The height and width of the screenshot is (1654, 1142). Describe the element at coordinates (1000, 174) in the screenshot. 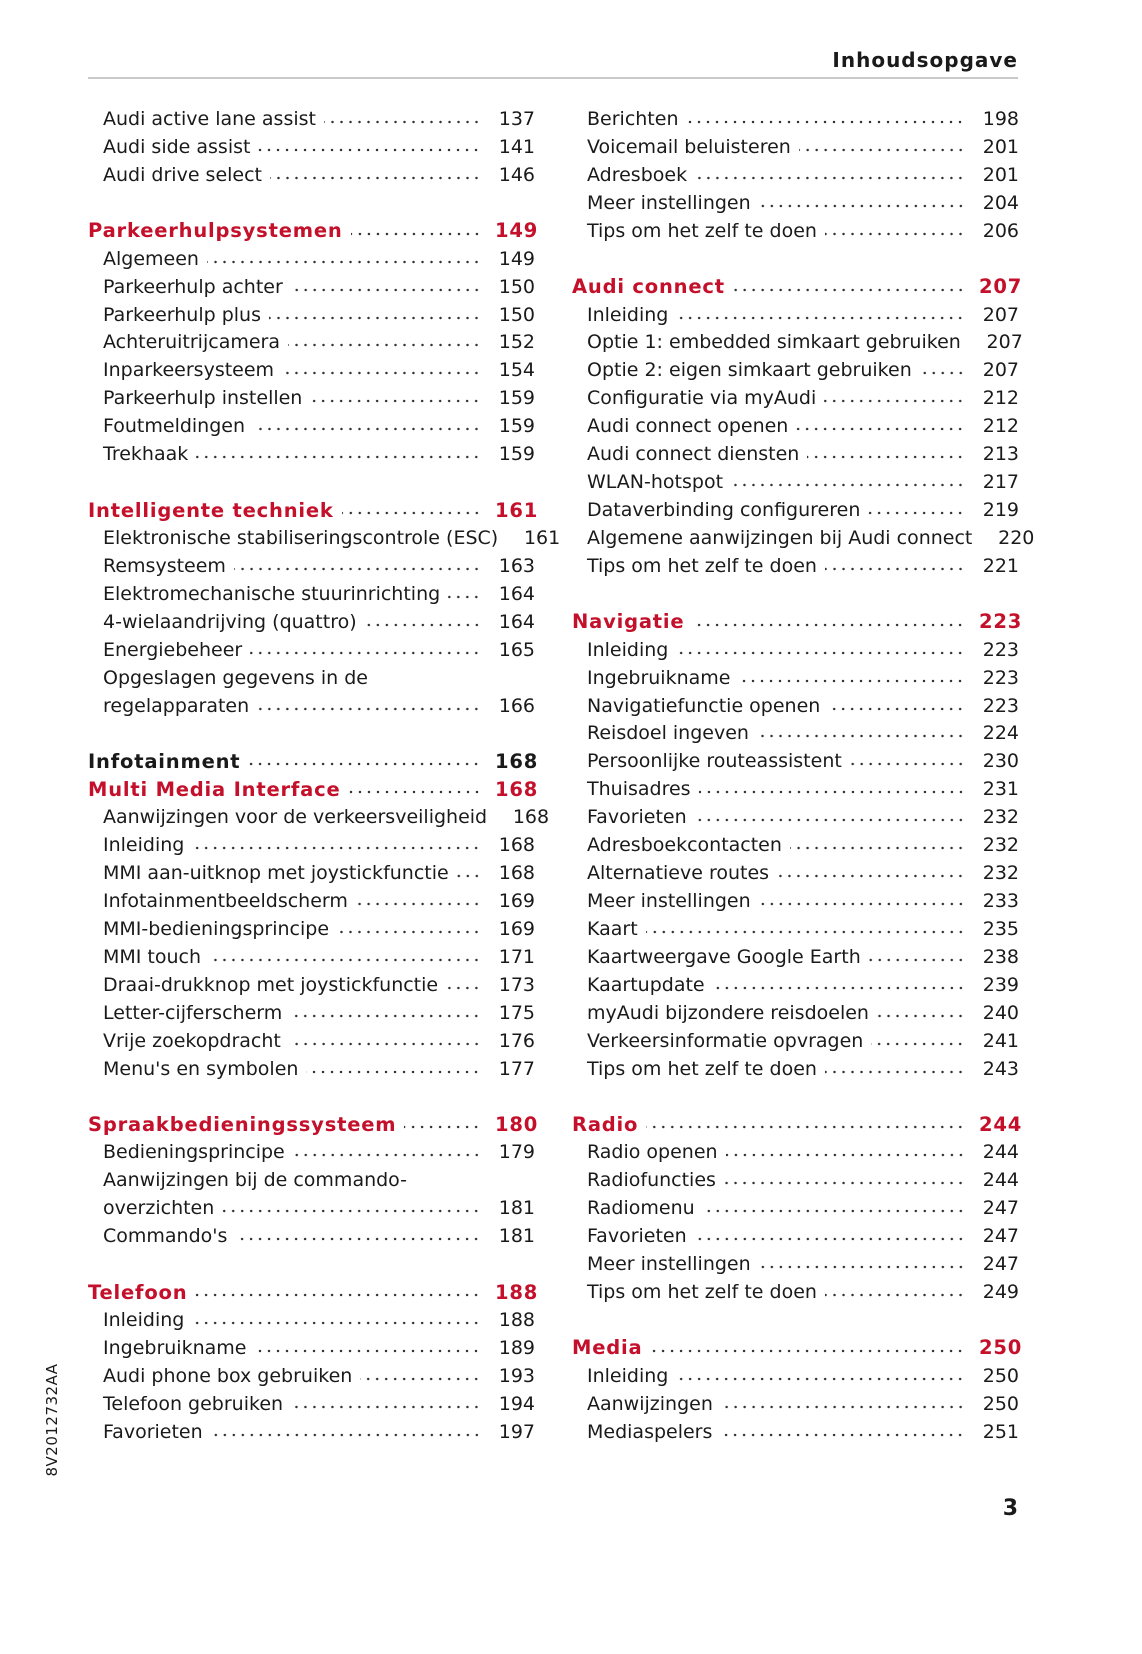

I see `entry-page: 201` at that location.